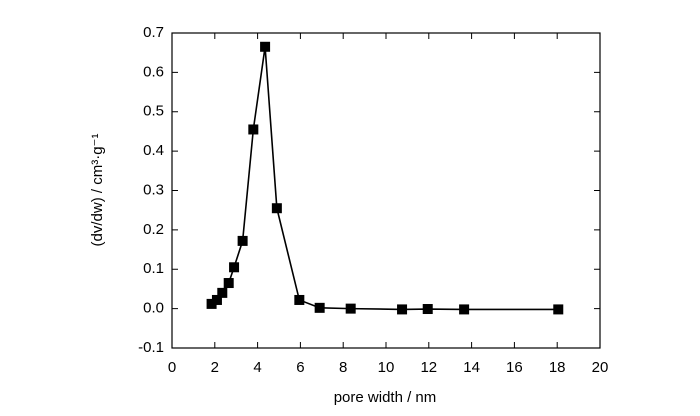 The height and width of the screenshot is (416, 700). What do you see at coordinates (153, 32) in the screenshot?
I see `y-tick-label: 0.7` at bounding box center [153, 32].